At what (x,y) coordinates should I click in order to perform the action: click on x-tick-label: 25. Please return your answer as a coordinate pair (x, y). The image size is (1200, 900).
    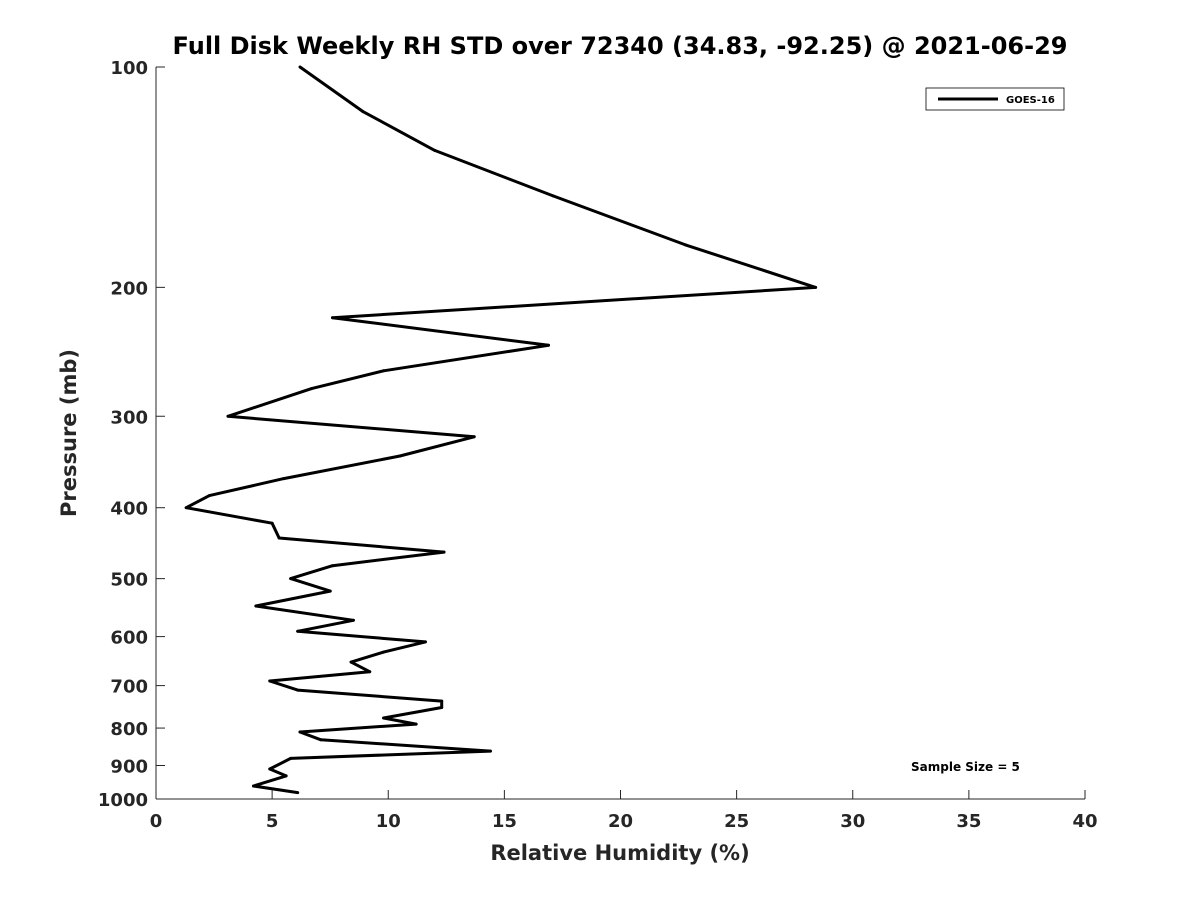
    Looking at the image, I should click on (736, 821).